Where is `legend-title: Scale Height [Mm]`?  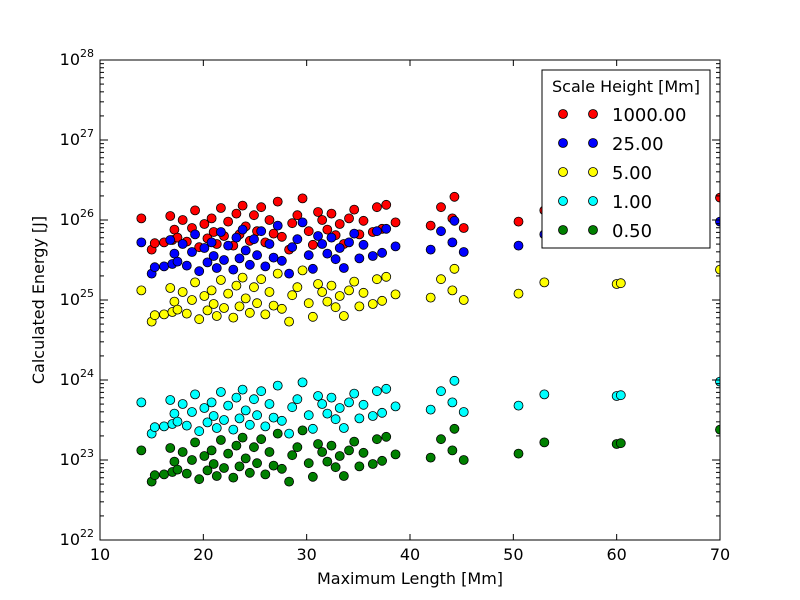 legend-title: Scale Height [Mm] is located at coordinates (626, 86).